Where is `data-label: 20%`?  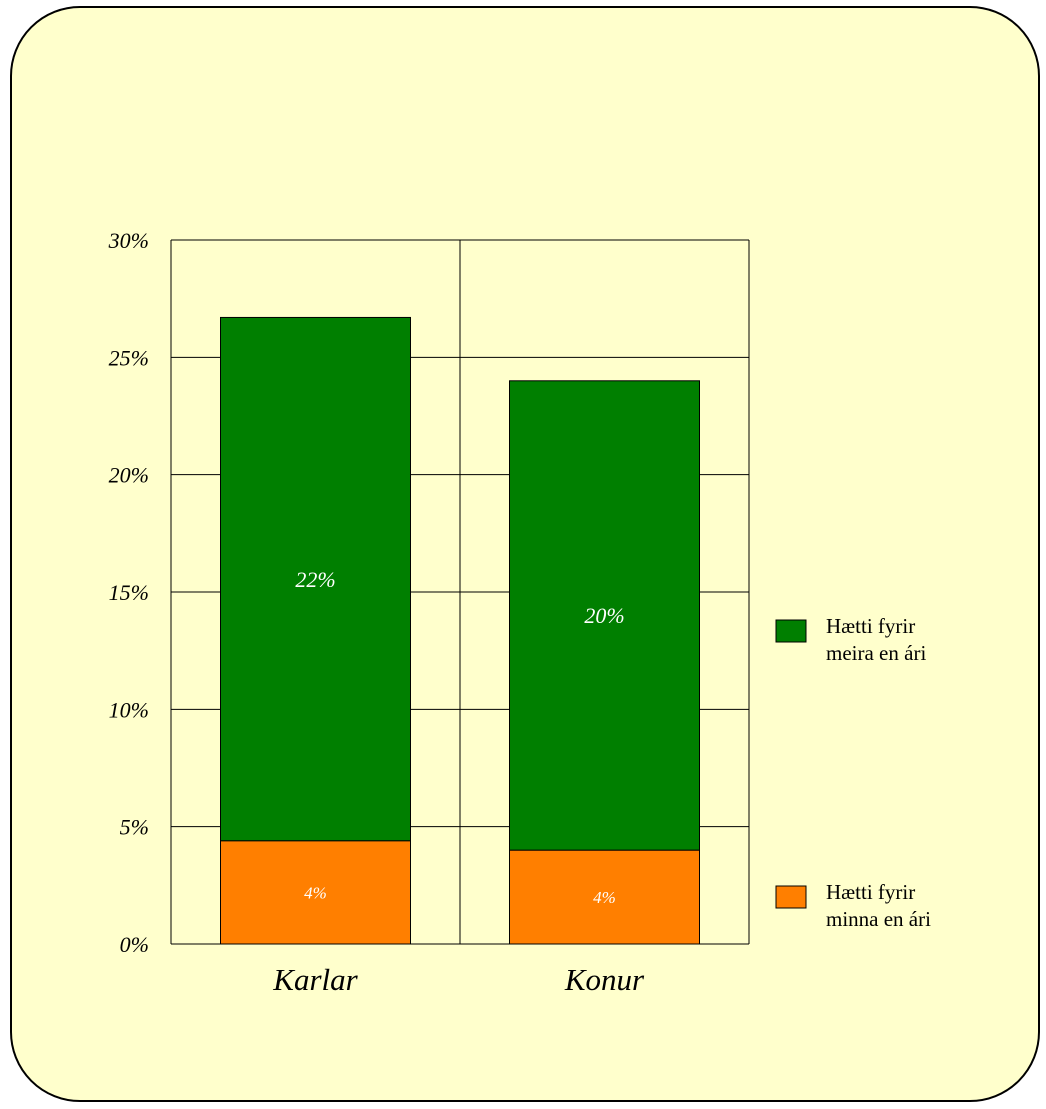 data-label: 20% is located at coordinates (604, 615).